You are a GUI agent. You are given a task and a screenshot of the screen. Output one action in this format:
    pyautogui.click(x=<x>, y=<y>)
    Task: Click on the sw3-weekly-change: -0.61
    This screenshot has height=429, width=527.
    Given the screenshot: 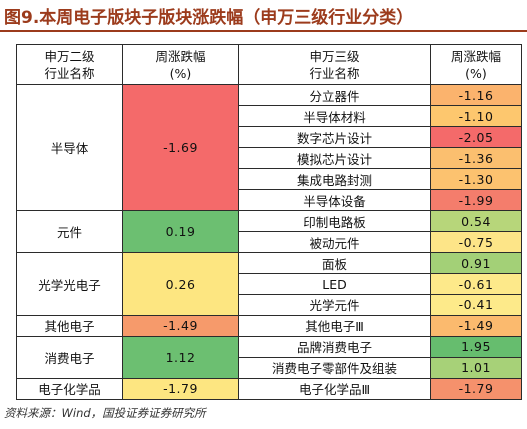 What is the action you would take?
    pyautogui.click(x=476, y=284)
    